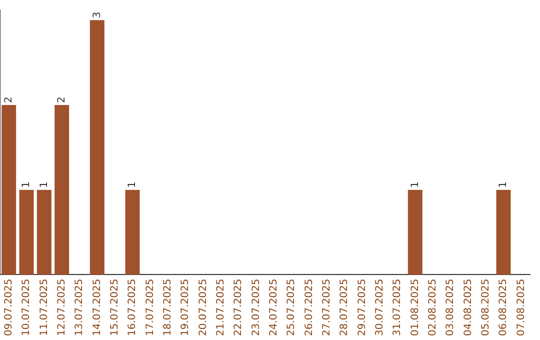  I want to click on x-tick-label: 04.08.2025, so click(468, 307).